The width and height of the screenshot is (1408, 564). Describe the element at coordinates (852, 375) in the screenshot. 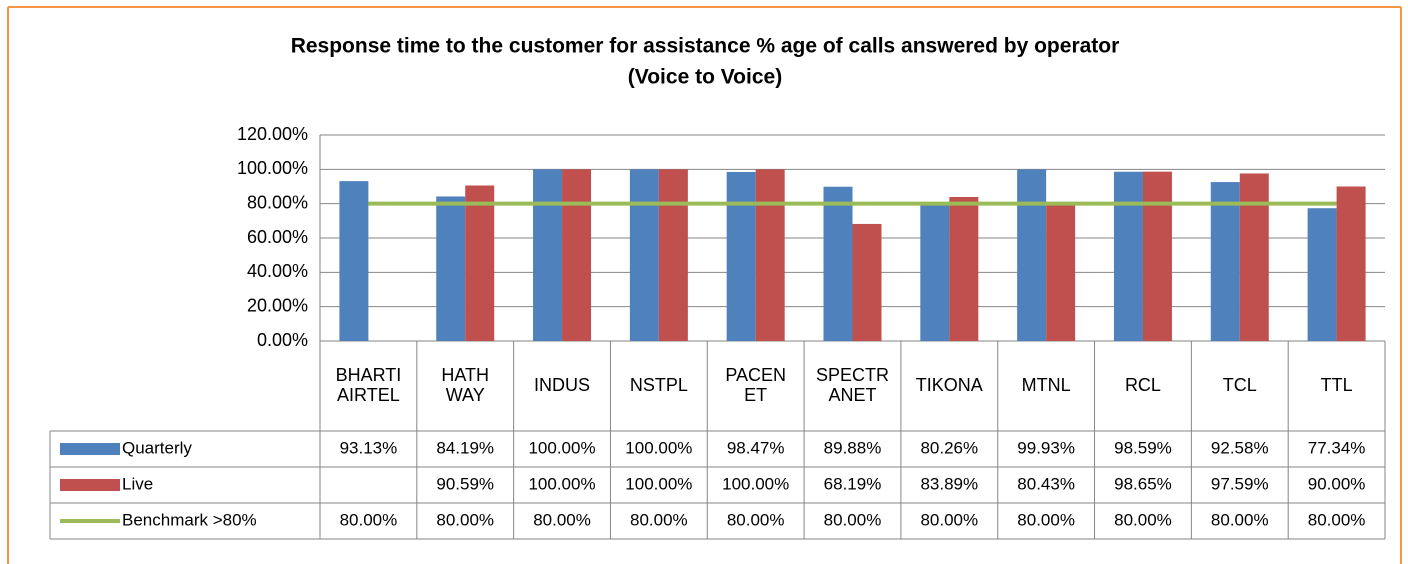

I see `x-tick-label: SPECTR` at that location.